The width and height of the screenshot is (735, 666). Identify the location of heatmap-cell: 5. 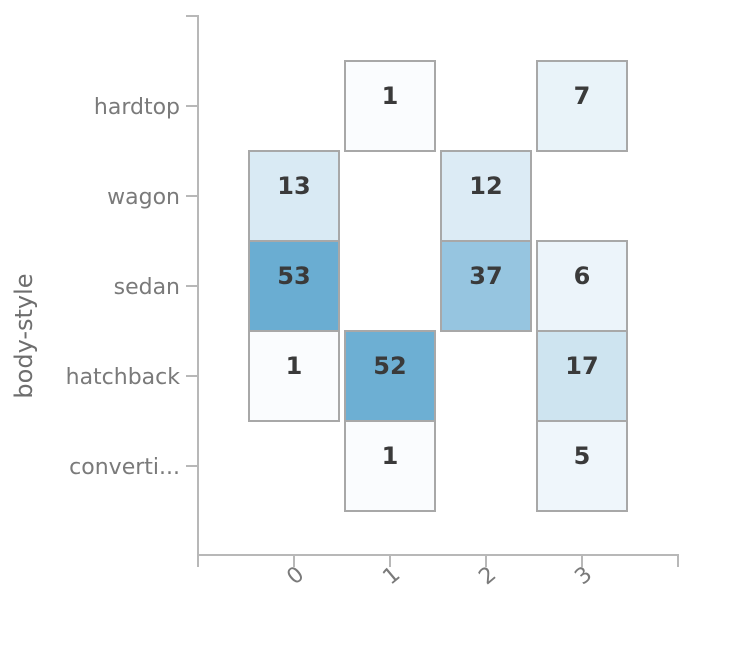
(582, 466).